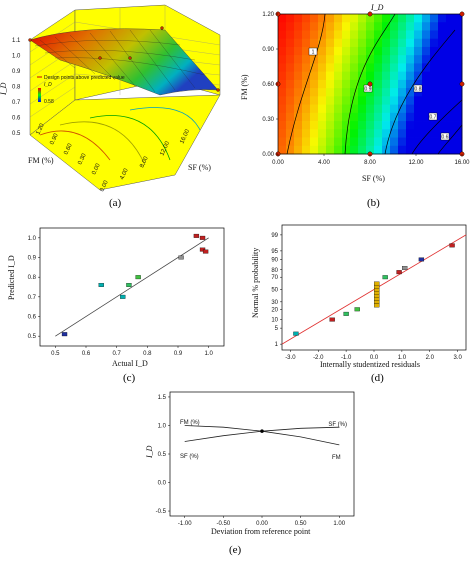 The height and width of the screenshot is (561, 474). I want to click on e-y-tick-label: 0.0, so click(162, 484).